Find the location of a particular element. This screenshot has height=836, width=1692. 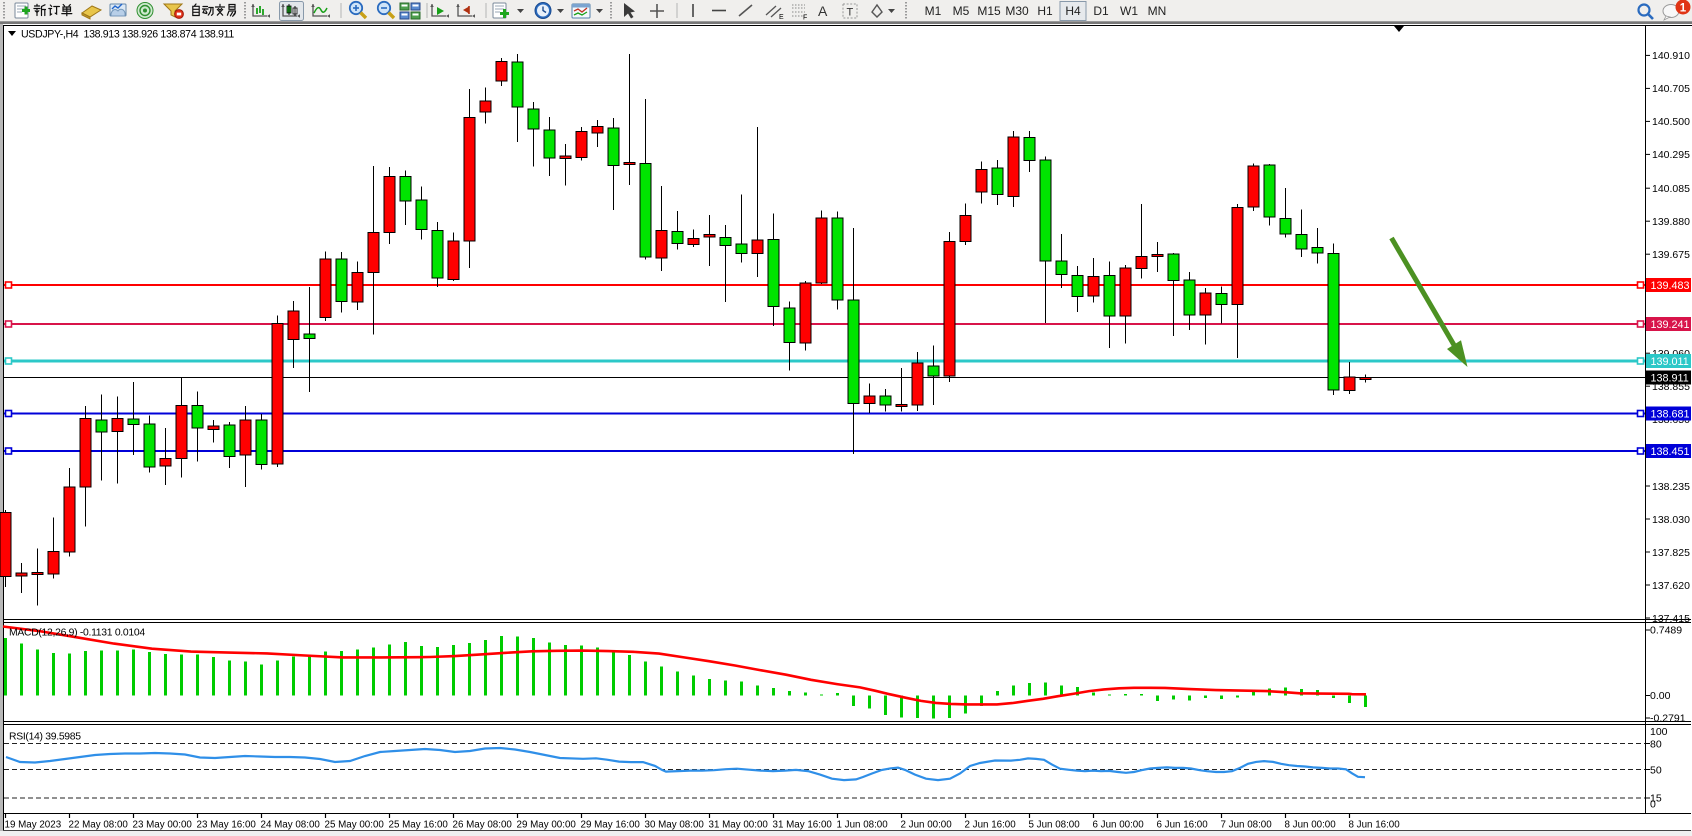

svg-text: T is located at coordinates (850, 13).